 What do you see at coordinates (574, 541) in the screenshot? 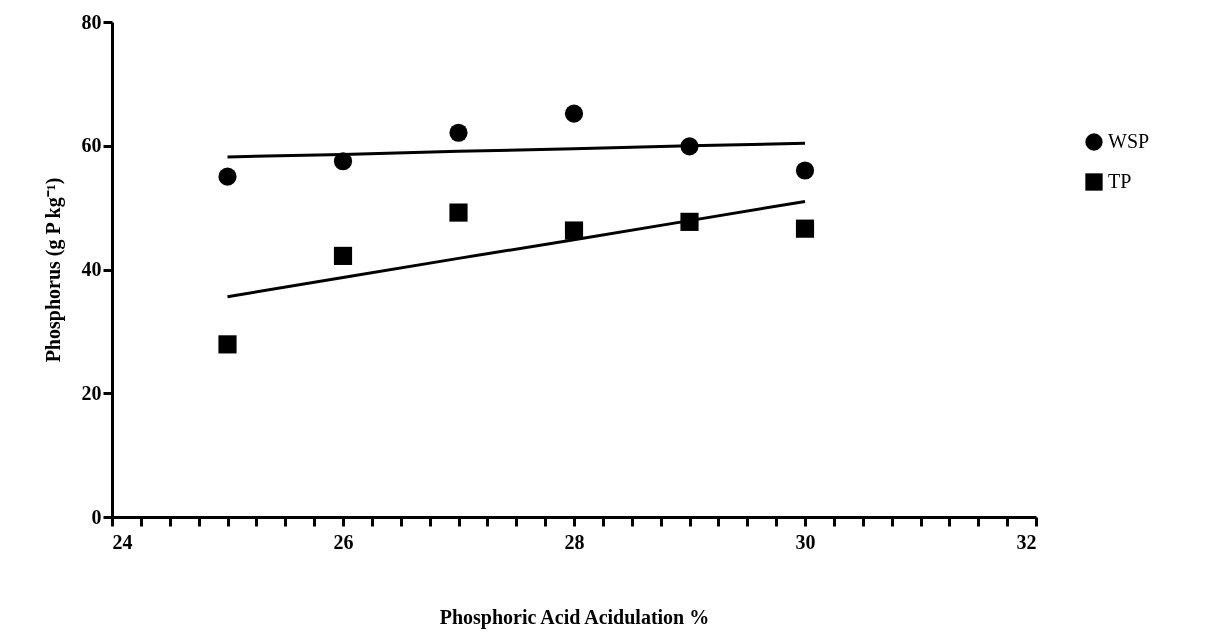
I see `x-tick-label: 28` at bounding box center [574, 541].